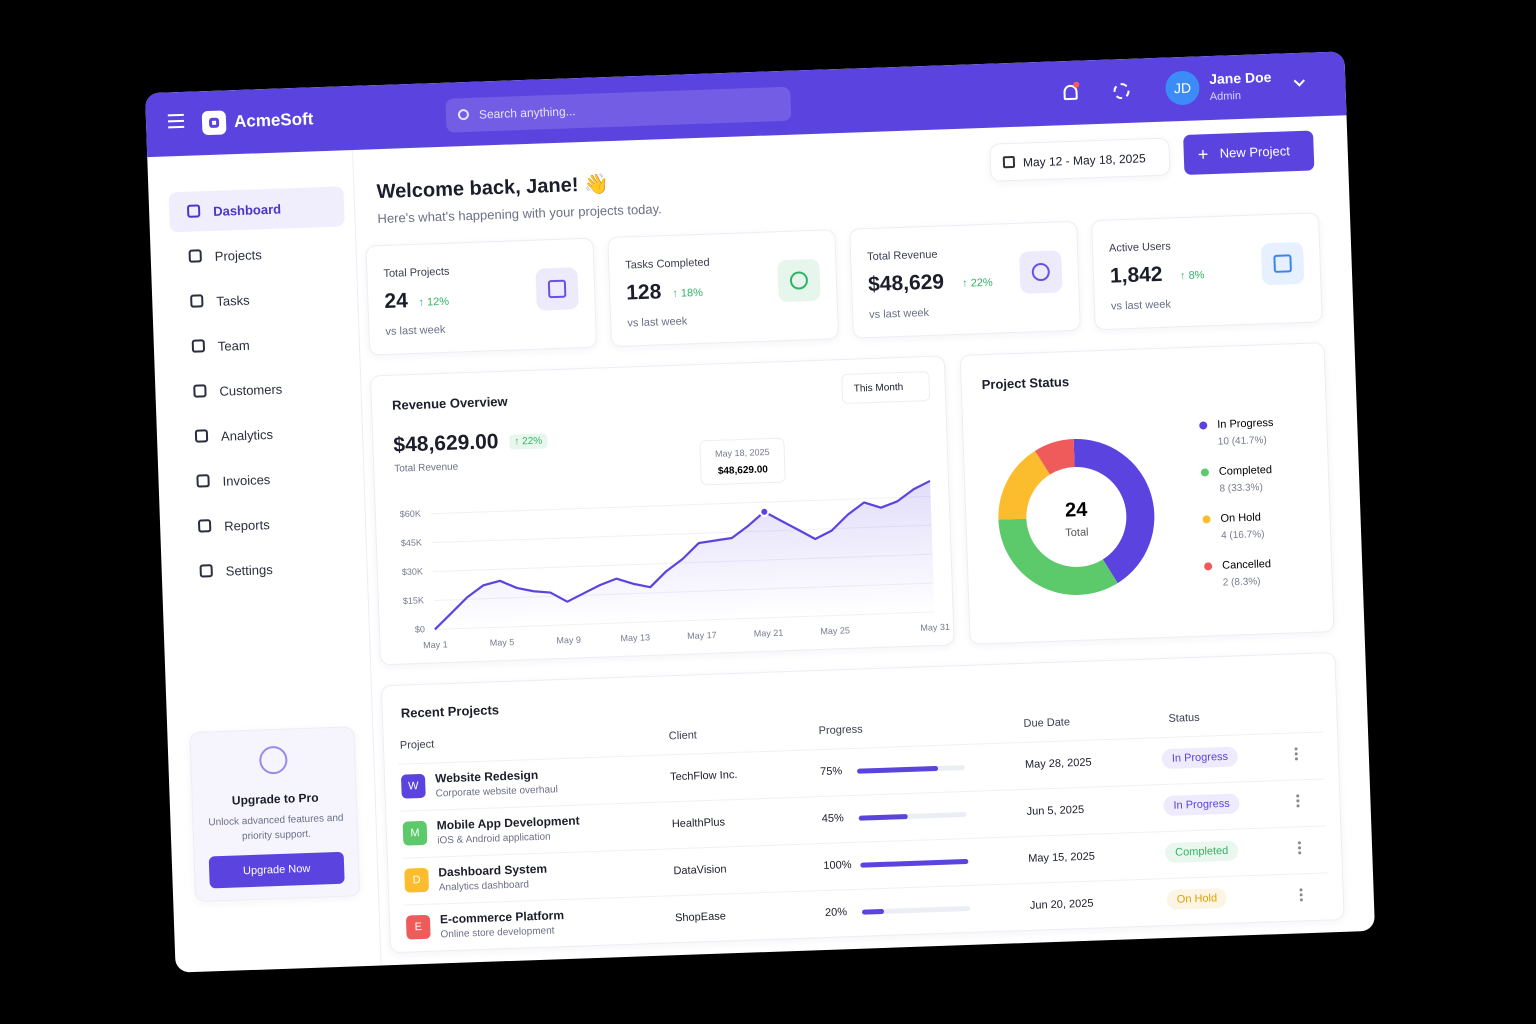 The image size is (1536, 1024). What do you see at coordinates (832, 819) in the screenshot?
I see `progress-label: 45%` at bounding box center [832, 819].